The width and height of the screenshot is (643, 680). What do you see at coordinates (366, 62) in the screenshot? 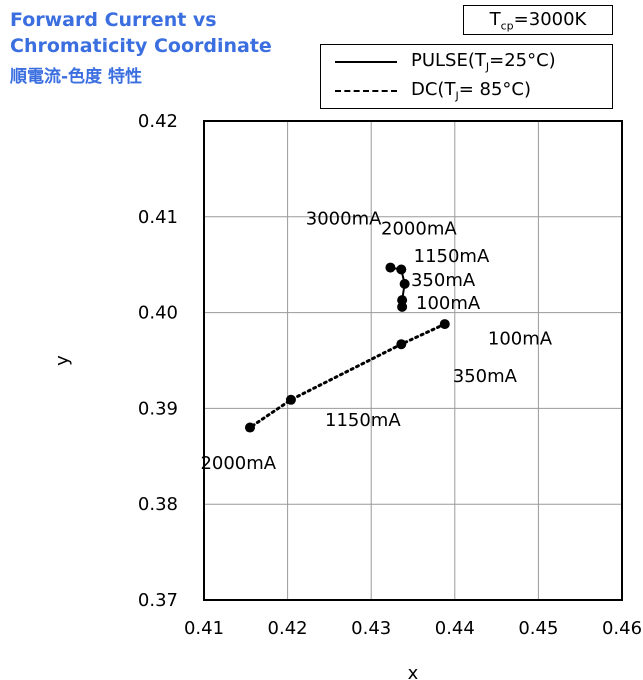
I see `legend-solid-line-swatch` at bounding box center [366, 62].